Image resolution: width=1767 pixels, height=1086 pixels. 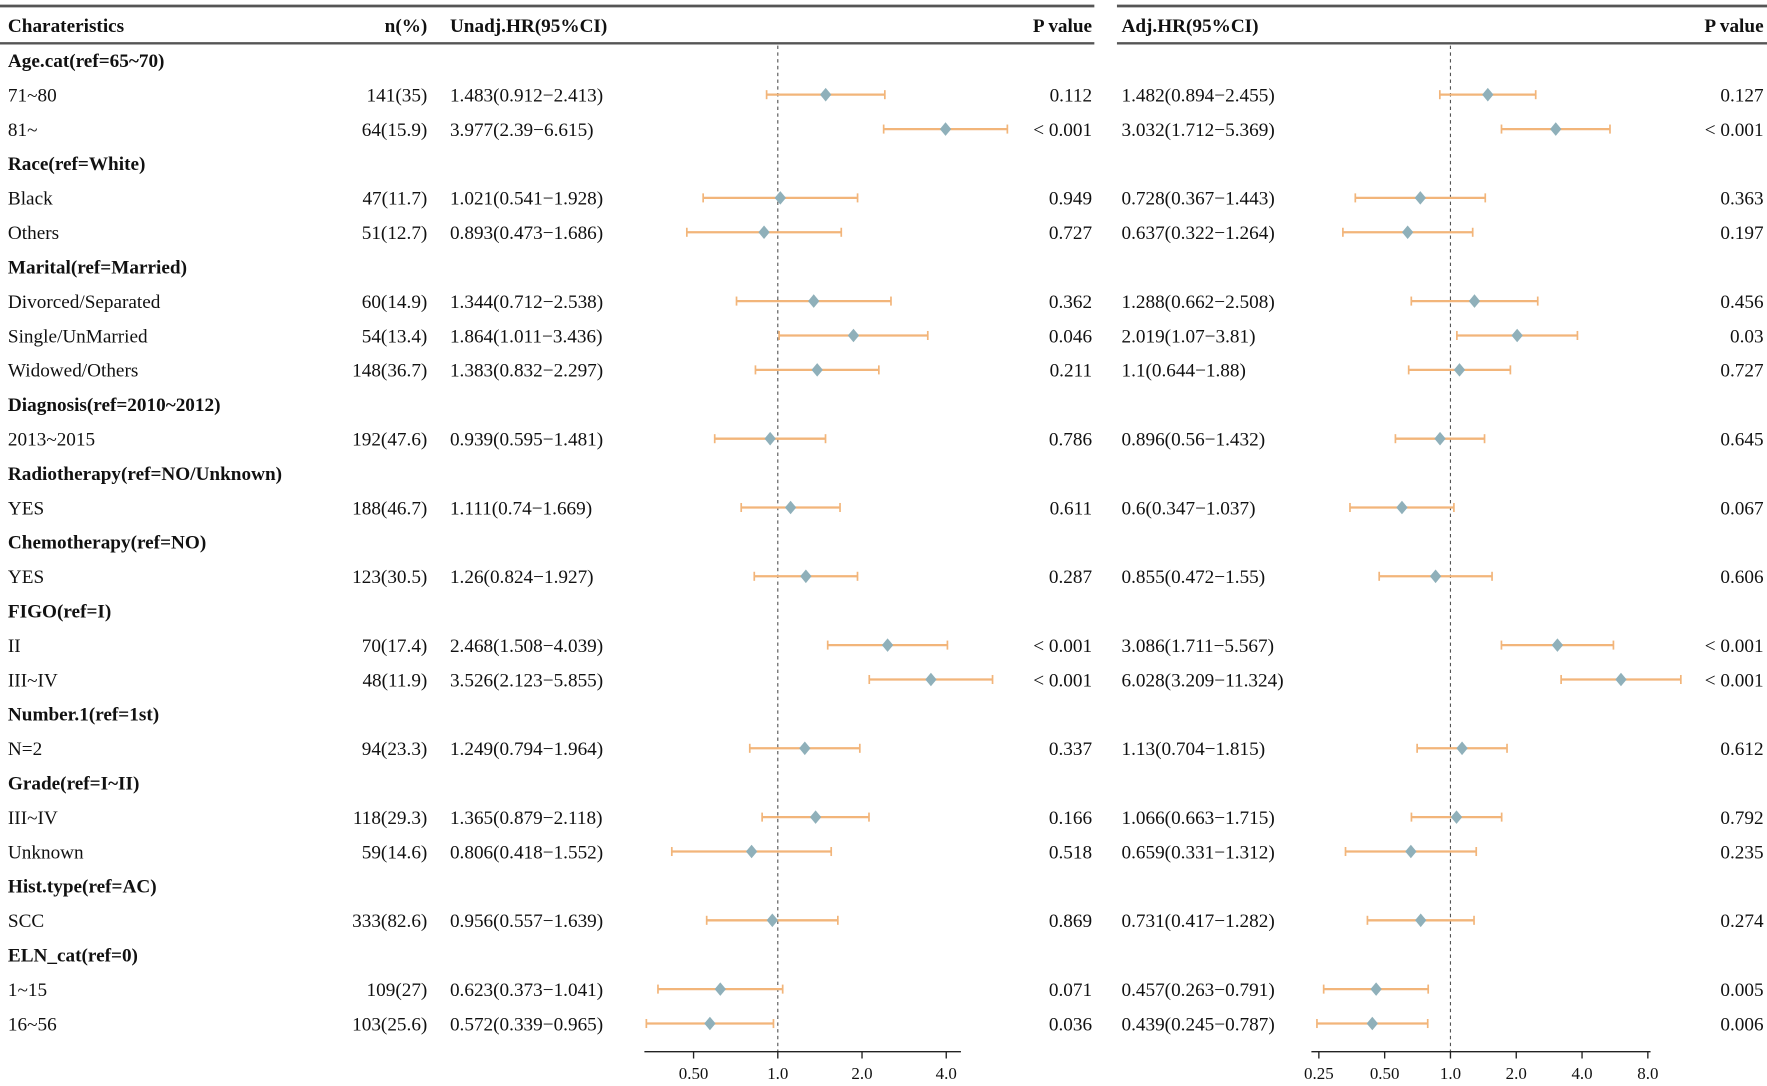 What do you see at coordinates (694, 1073) in the screenshot?
I see `unadj-tick-label: 0.50` at bounding box center [694, 1073].